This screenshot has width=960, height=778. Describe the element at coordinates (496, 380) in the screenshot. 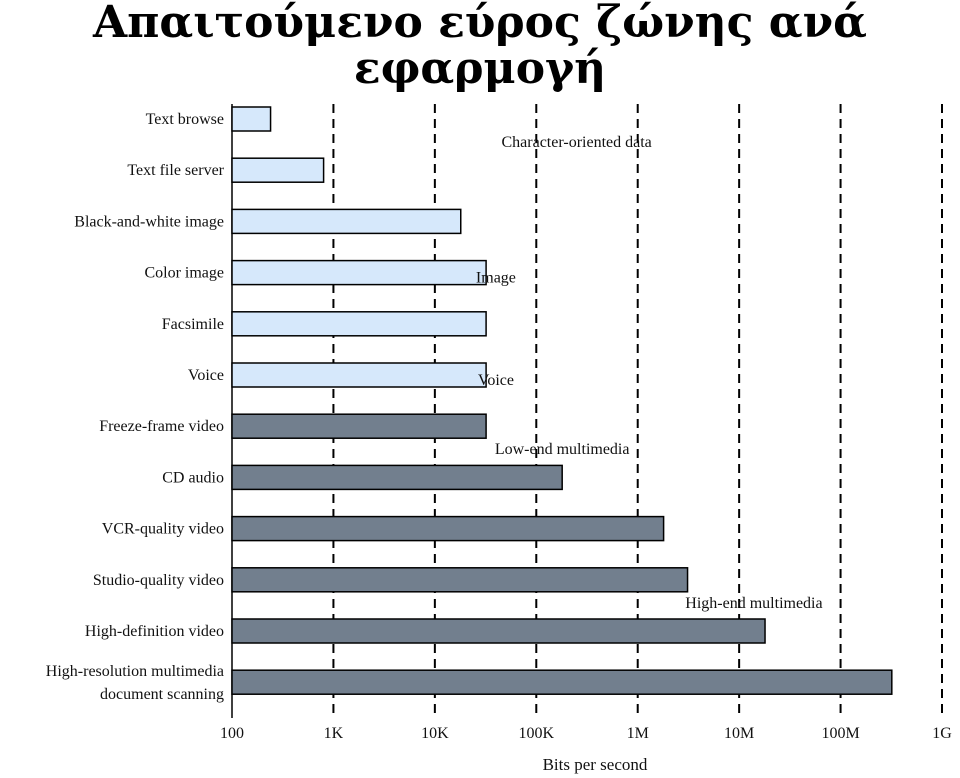

I see `group-annotation: Voice` at that location.